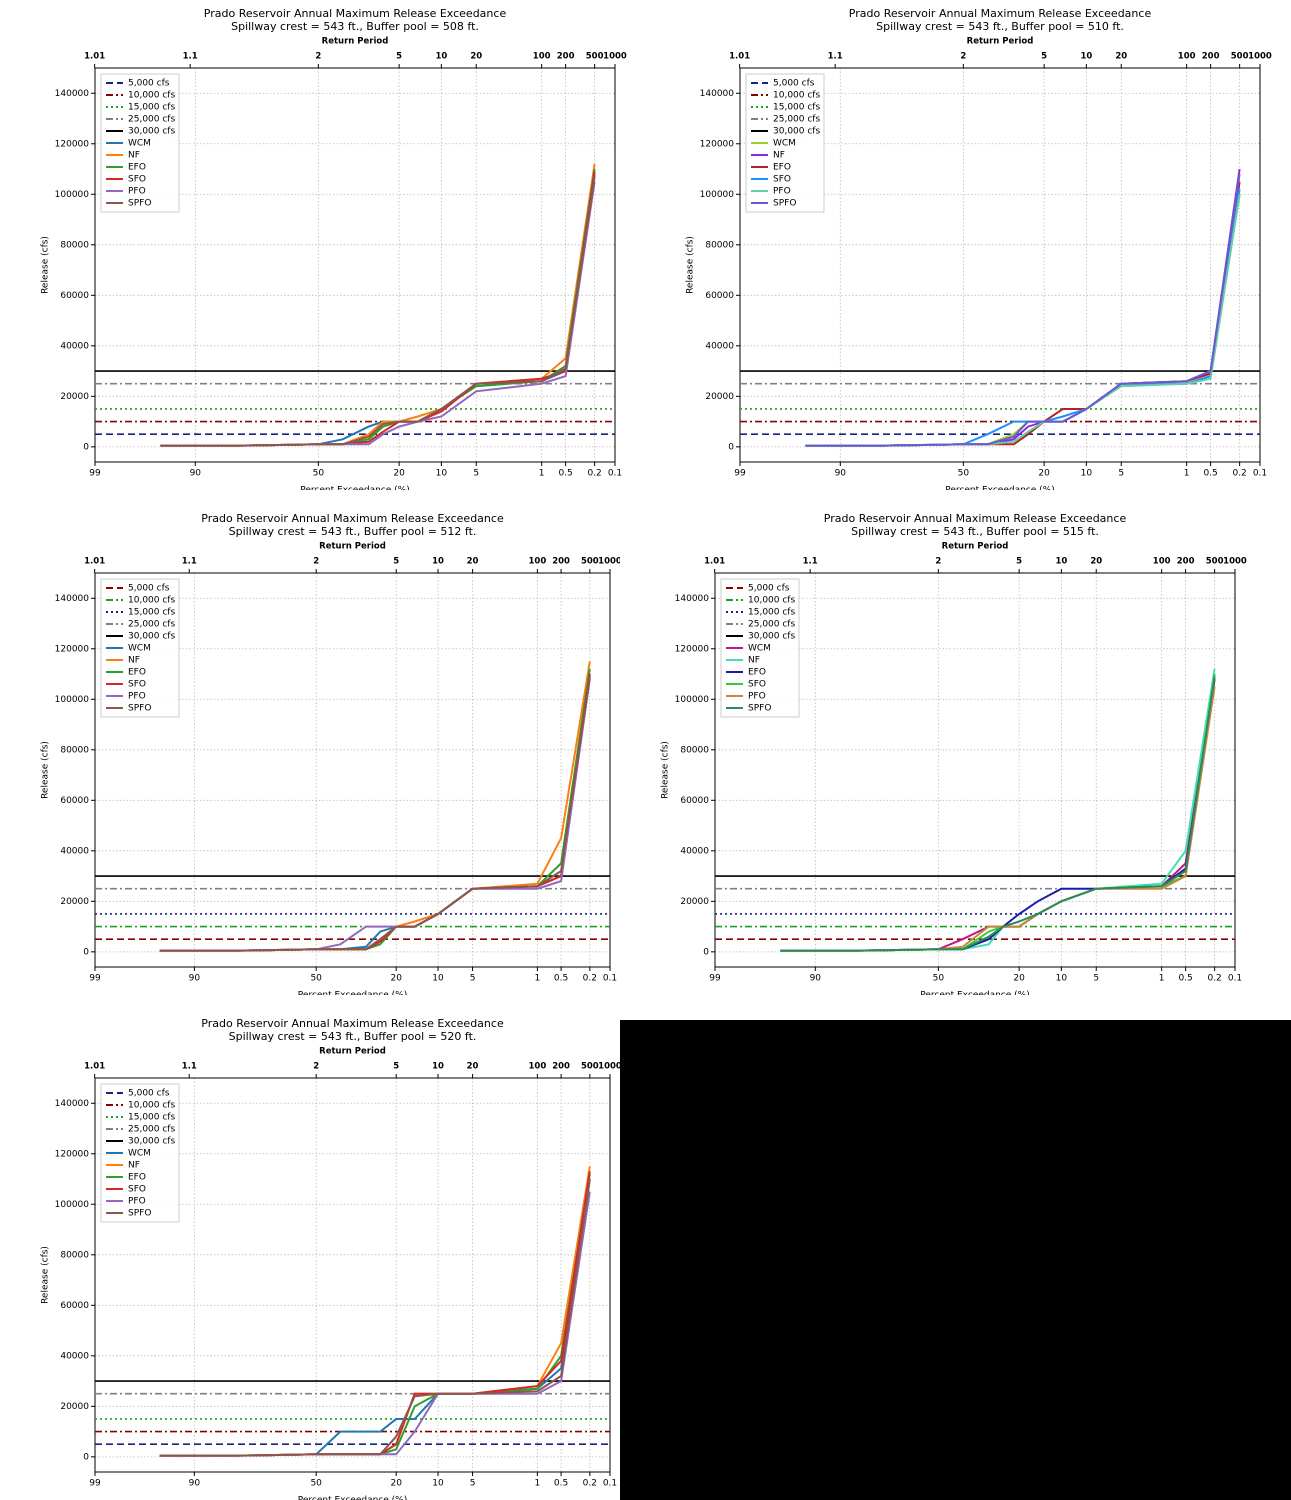 The image size is (1291, 1500). I want to click on y-tick-label: 120000, so click(692, 649).